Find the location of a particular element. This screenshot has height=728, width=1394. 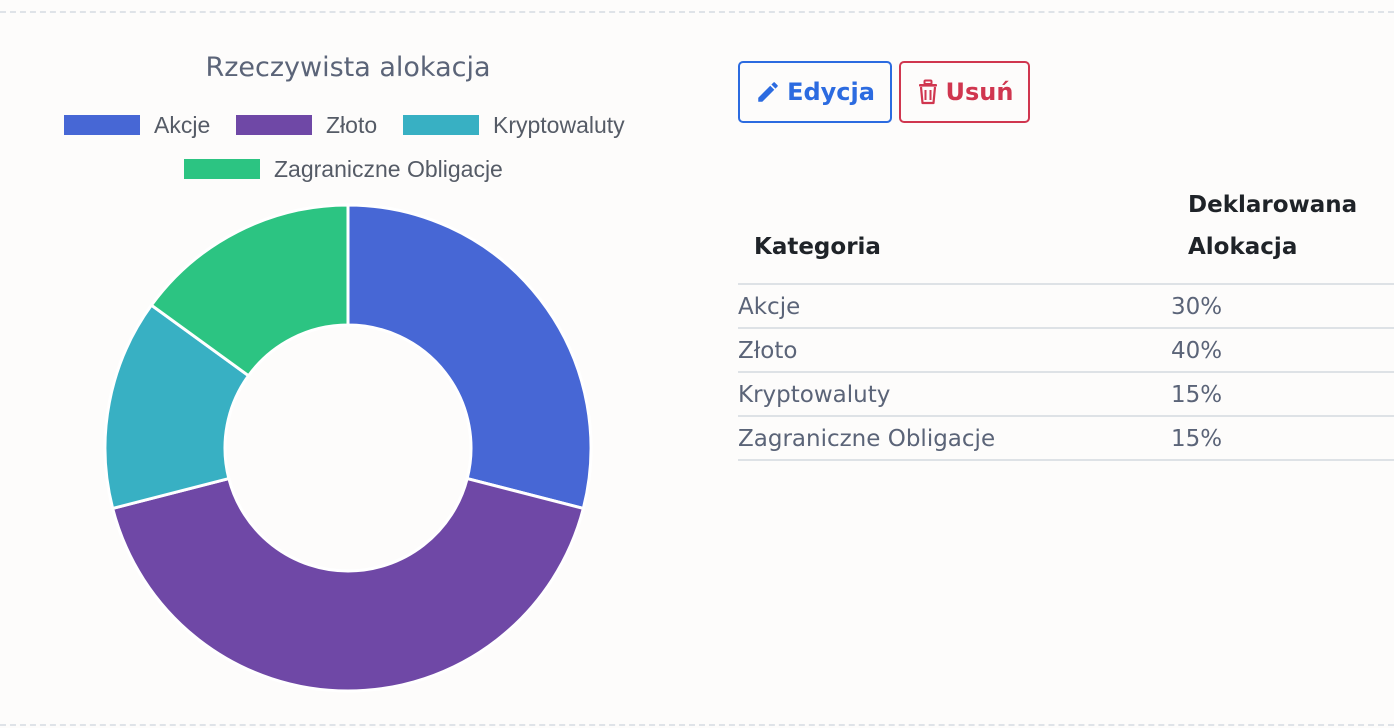

table-cell-category: Kryptowaluty is located at coordinates (814, 395).